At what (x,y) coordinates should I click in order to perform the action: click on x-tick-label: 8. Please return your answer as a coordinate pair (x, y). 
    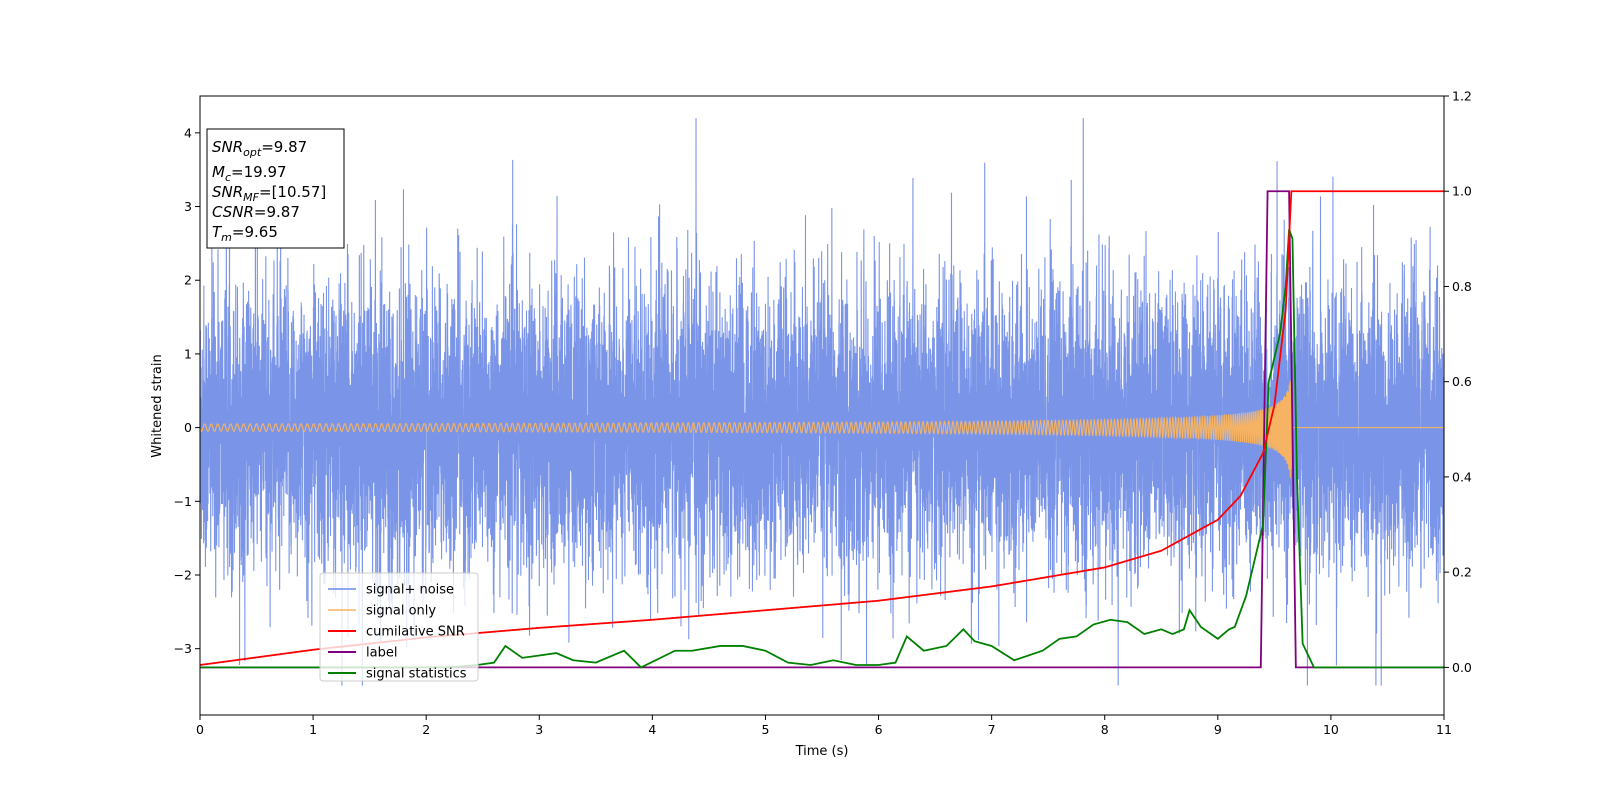
    Looking at the image, I should click on (1105, 729).